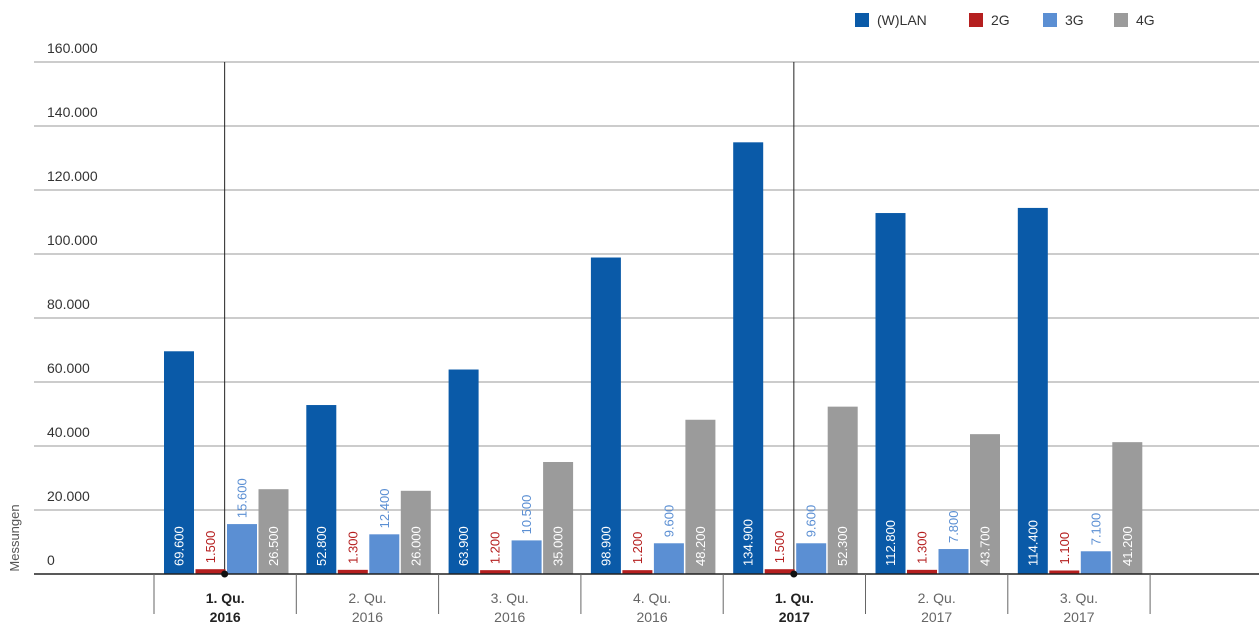 Image resolution: width=1259 pixels, height=627 pixels. I want to click on data-label: 1.100, so click(1064, 548).